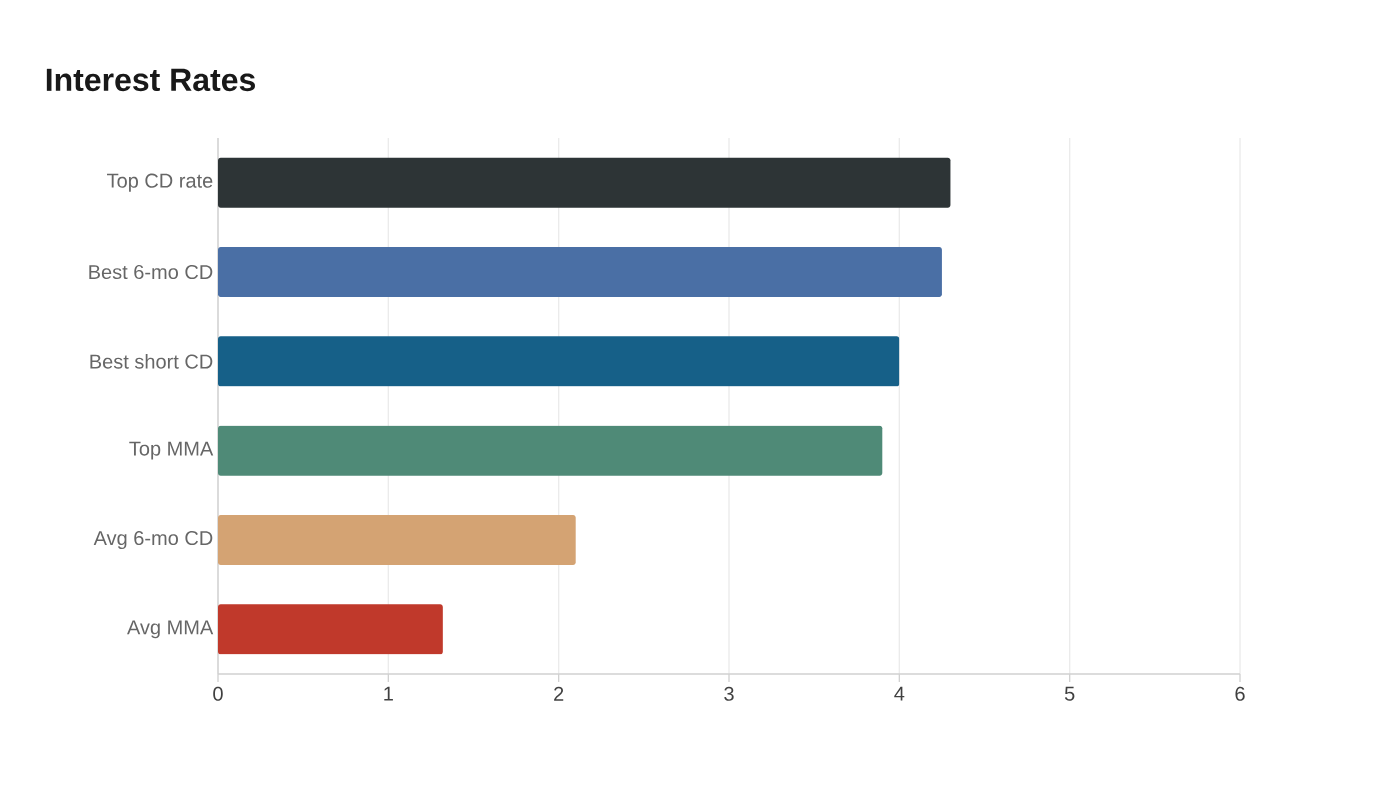  Describe the element at coordinates (151, 361) in the screenshot. I see `y-tick-label: Best short CD` at that location.